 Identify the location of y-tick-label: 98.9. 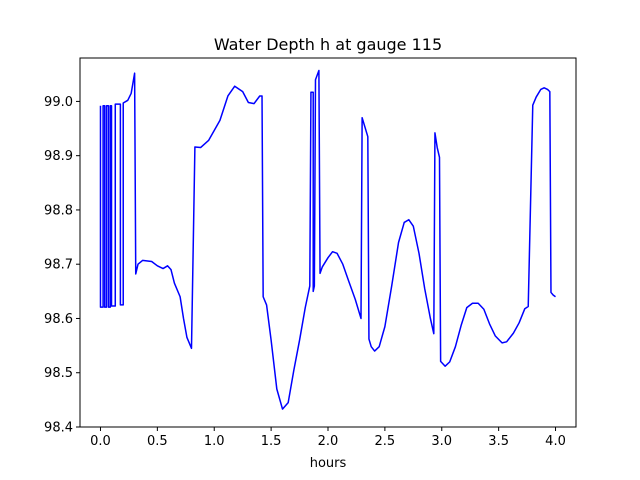
(58, 156).